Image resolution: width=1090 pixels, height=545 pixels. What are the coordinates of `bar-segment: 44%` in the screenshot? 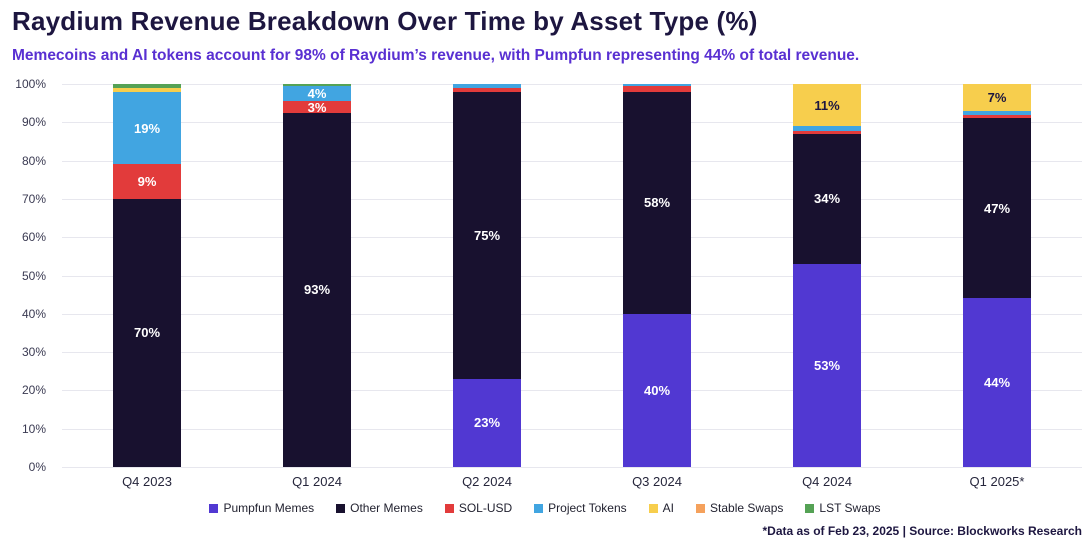 It's located at (997, 382).